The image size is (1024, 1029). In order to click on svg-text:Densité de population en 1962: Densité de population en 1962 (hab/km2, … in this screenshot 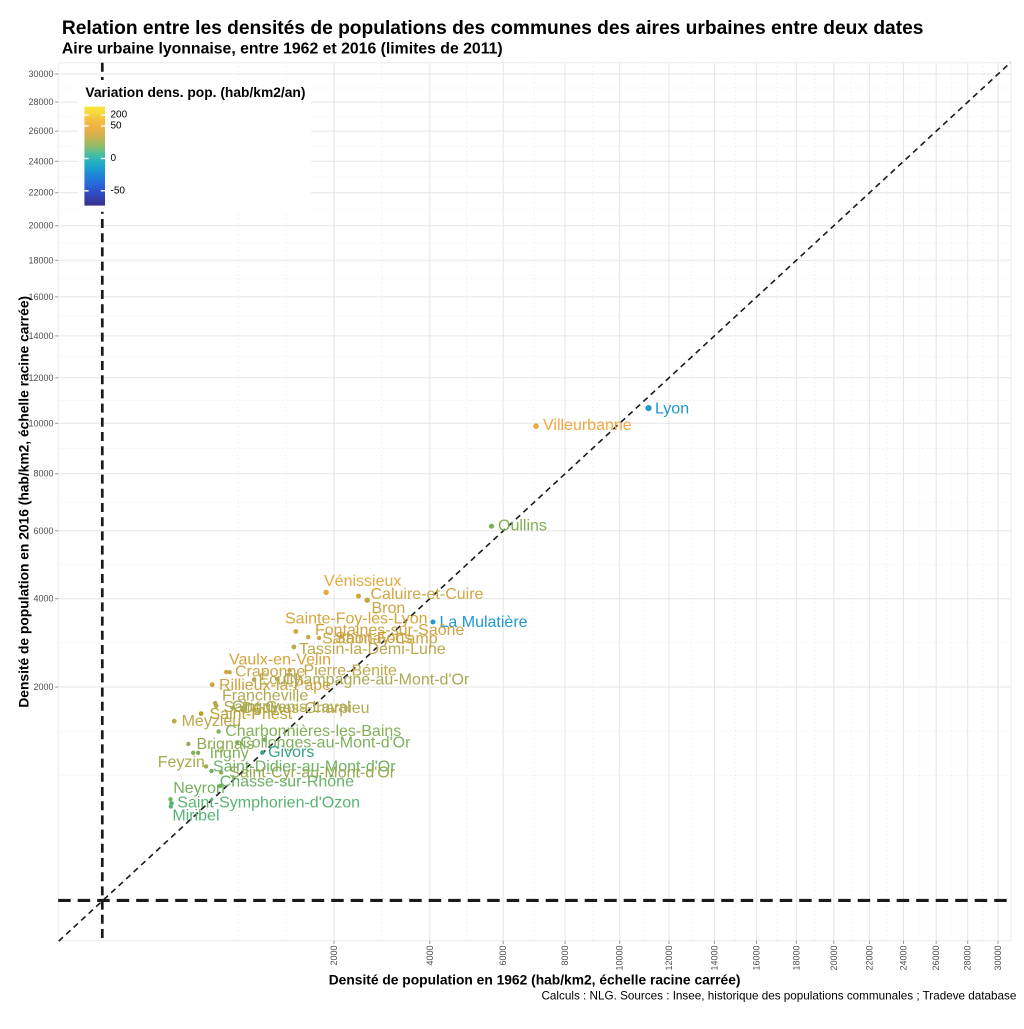, I will do `click(535, 979)`.